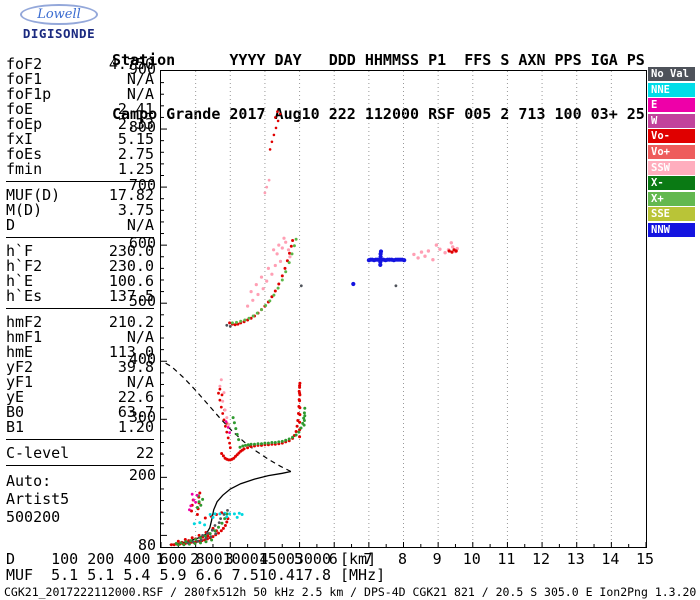 This screenshot has width=700, height=600. What do you see at coordinates (11, 225) in the screenshot?
I see `parameter-name: D` at bounding box center [11, 225].